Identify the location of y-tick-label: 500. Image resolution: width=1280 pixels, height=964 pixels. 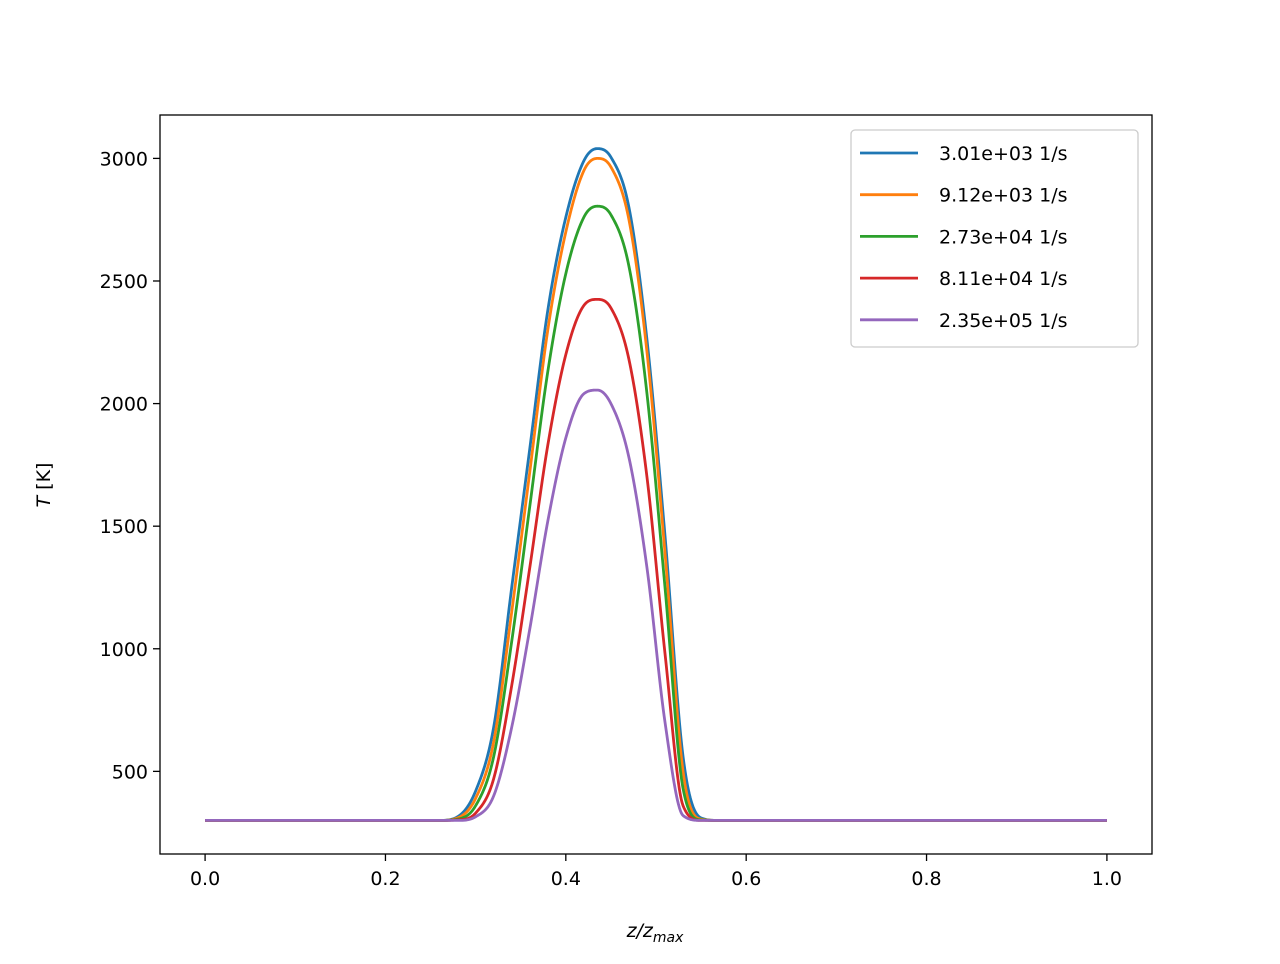
(130, 772).